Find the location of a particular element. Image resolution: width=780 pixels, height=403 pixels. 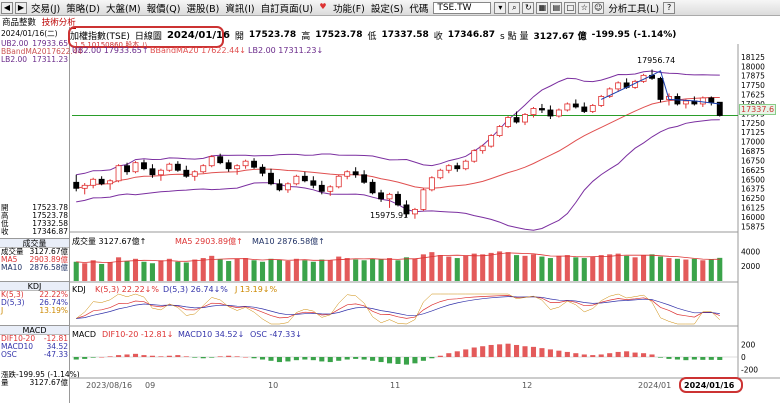

y-tick-vol: 2000 is located at coordinates (750, 266).